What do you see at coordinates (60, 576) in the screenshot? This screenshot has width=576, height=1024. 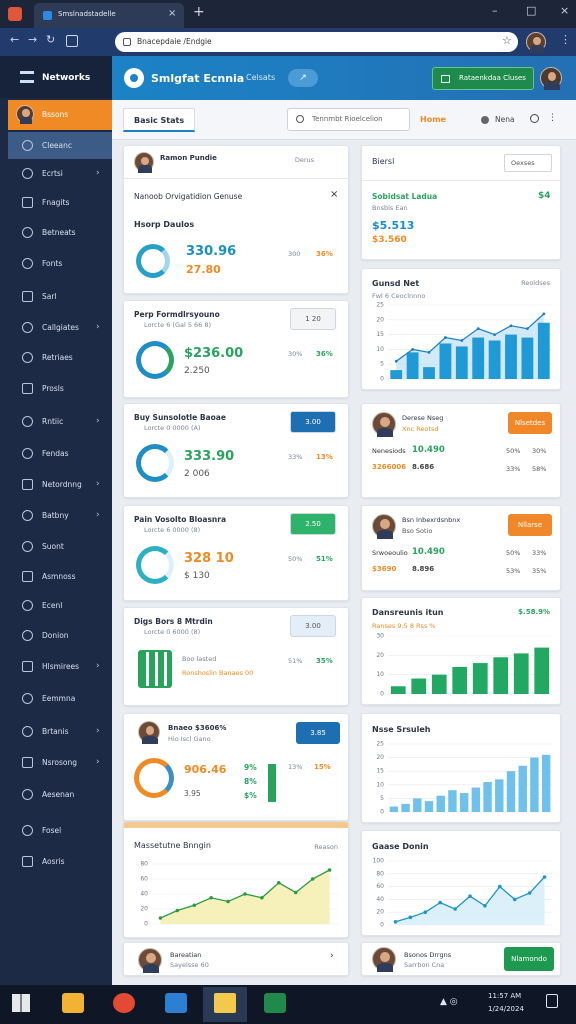 I see `sidebar-item: Asmnoss` at bounding box center [60, 576].